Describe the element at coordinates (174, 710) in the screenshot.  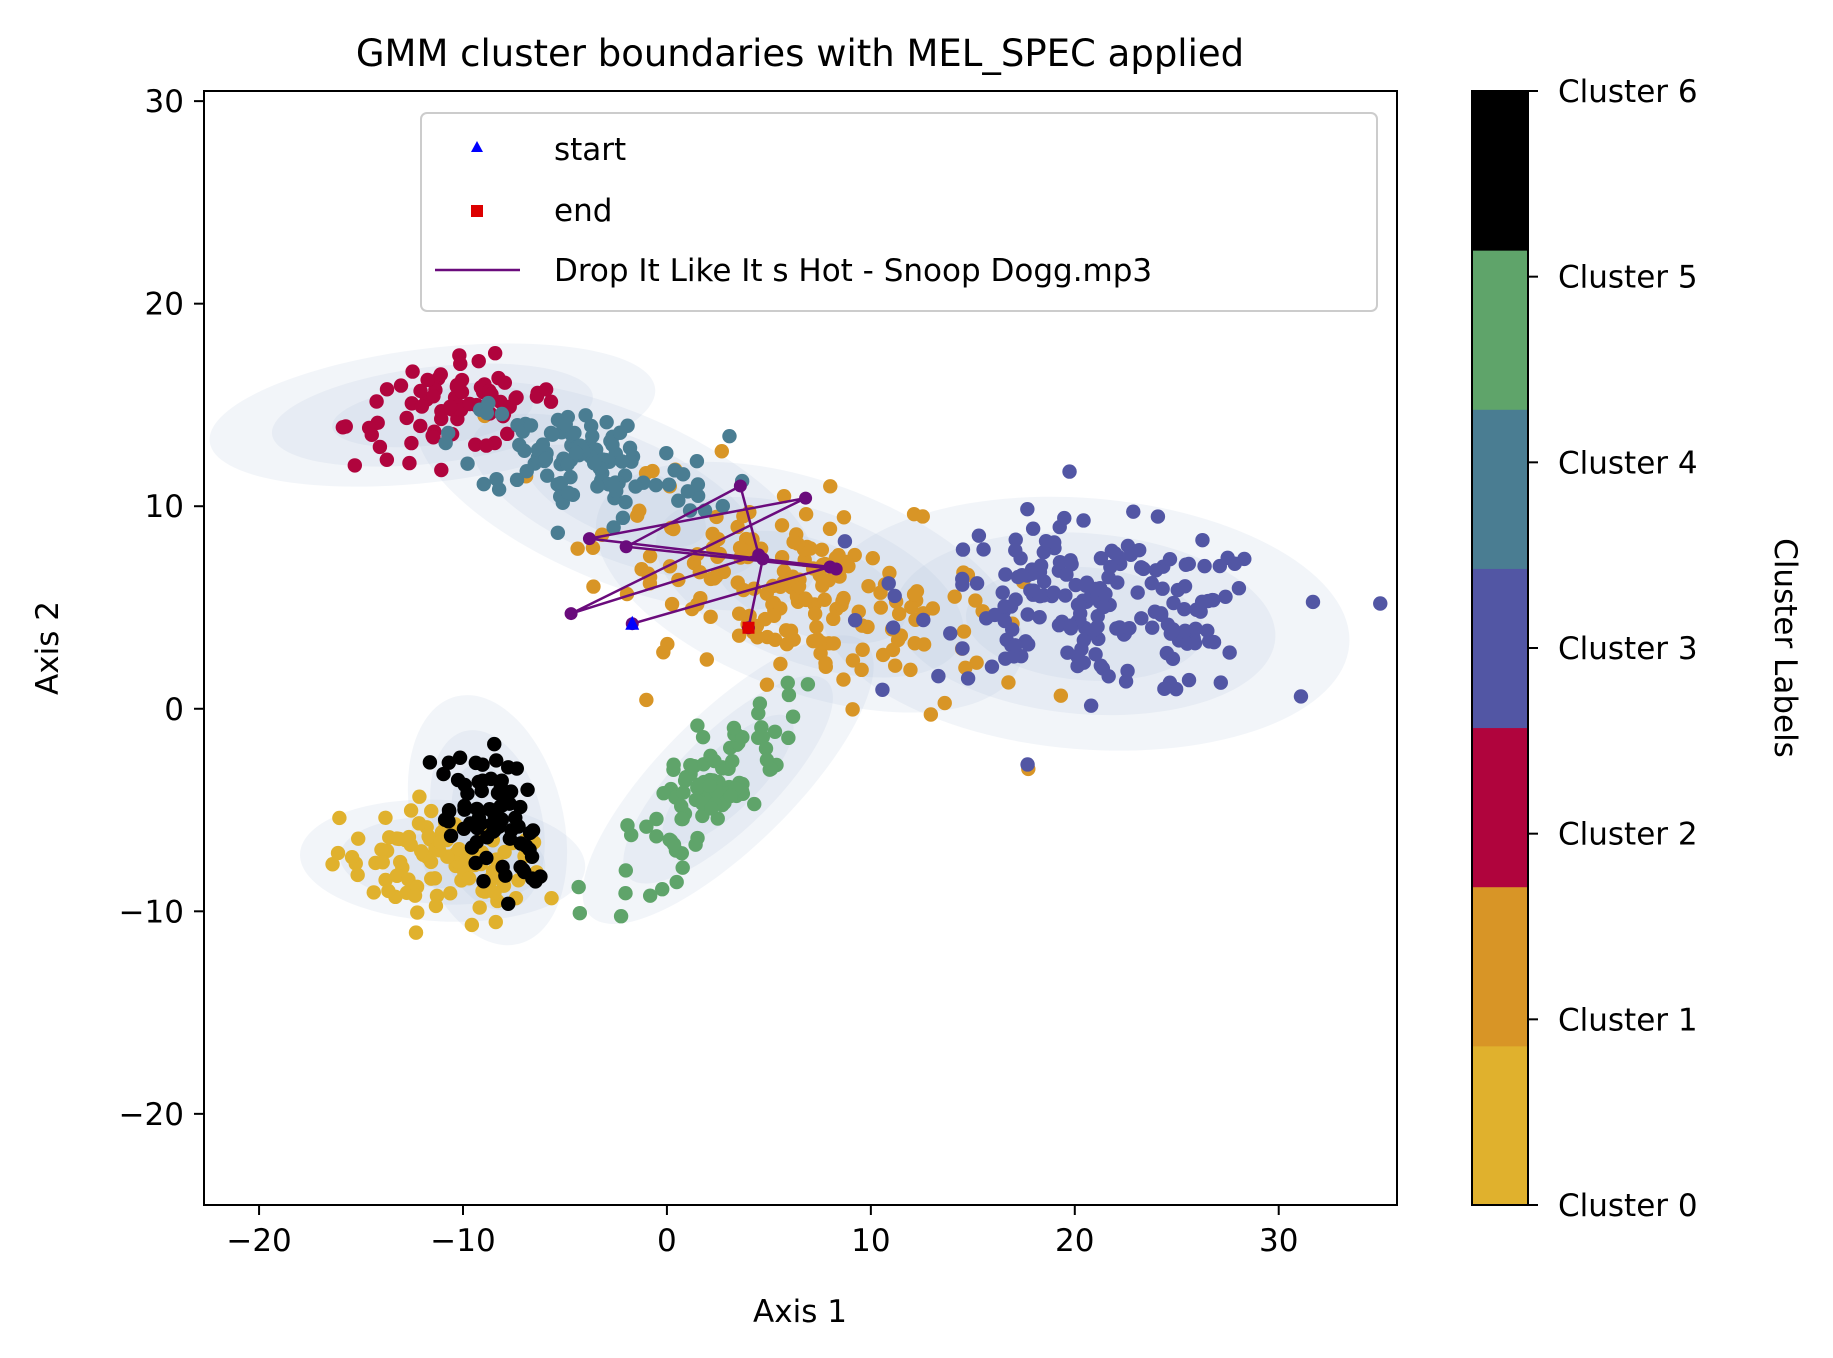
I see `y-tick-label: 0` at that location.